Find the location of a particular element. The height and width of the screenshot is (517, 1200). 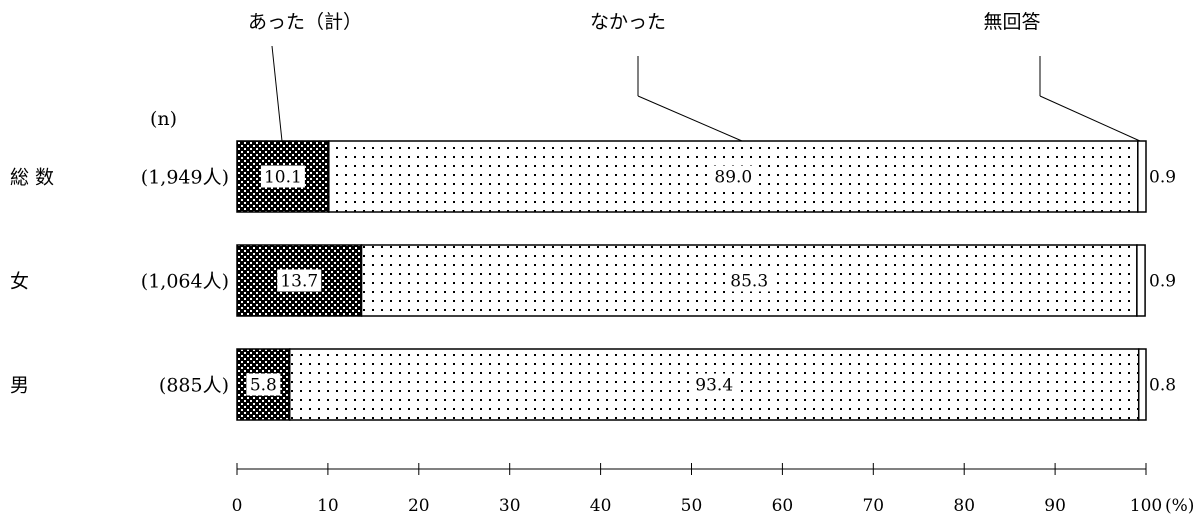

data-label-3-2: 93.4 is located at coordinates (714, 386).